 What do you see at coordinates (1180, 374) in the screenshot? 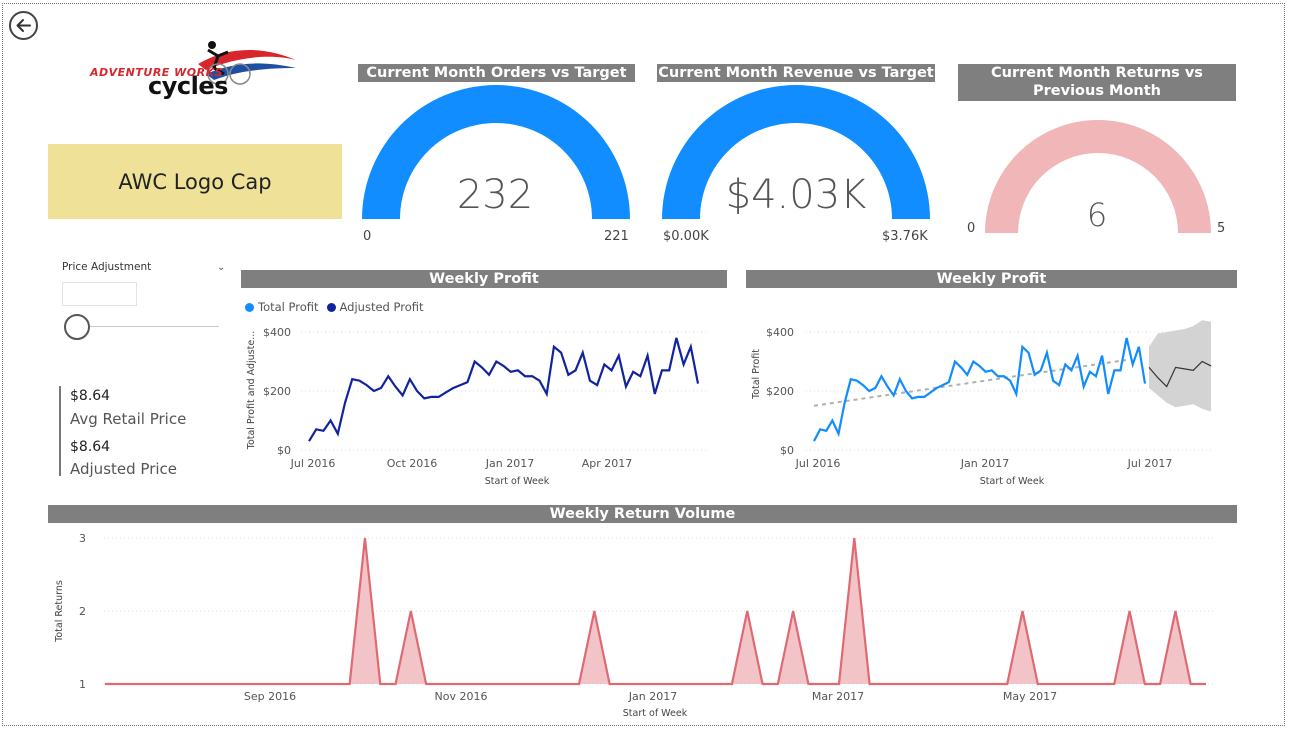
I see `forecast-line` at bounding box center [1180, 374].